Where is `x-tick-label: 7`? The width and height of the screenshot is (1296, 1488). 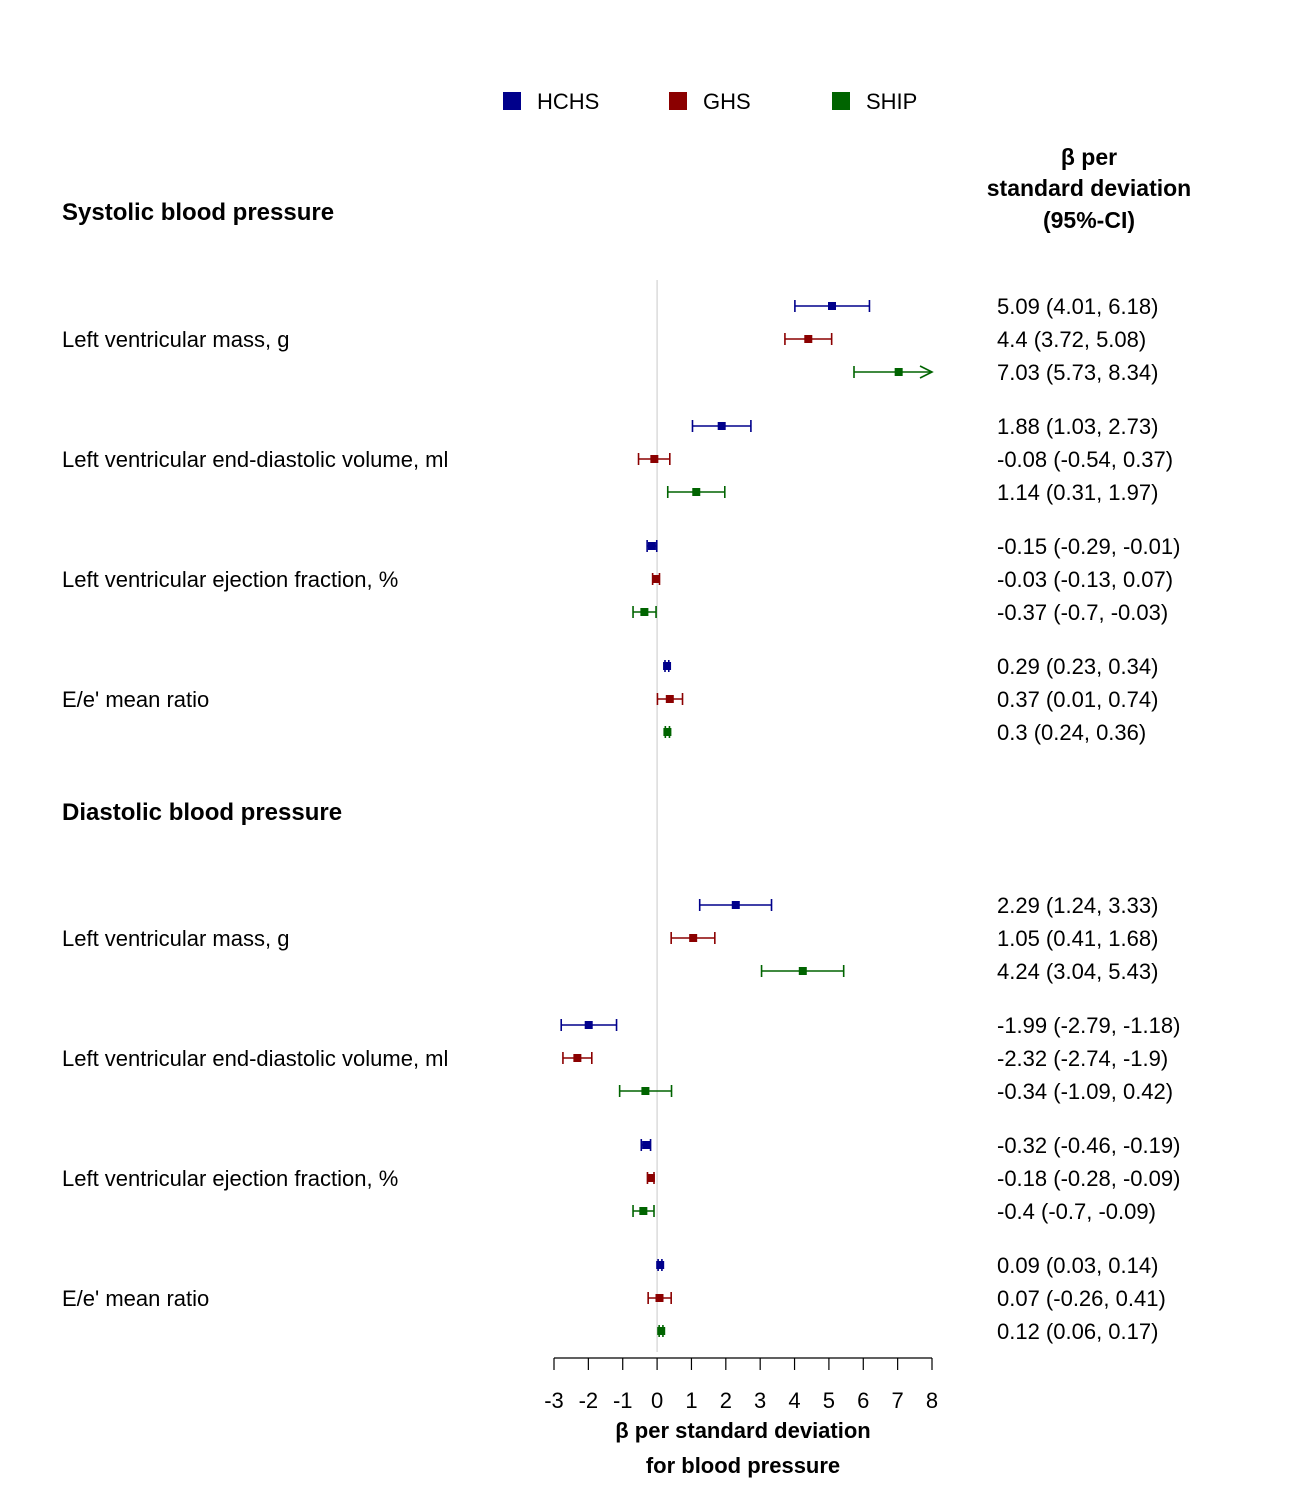 x-tick-label: 7 is located at coordinates (898, 1400).